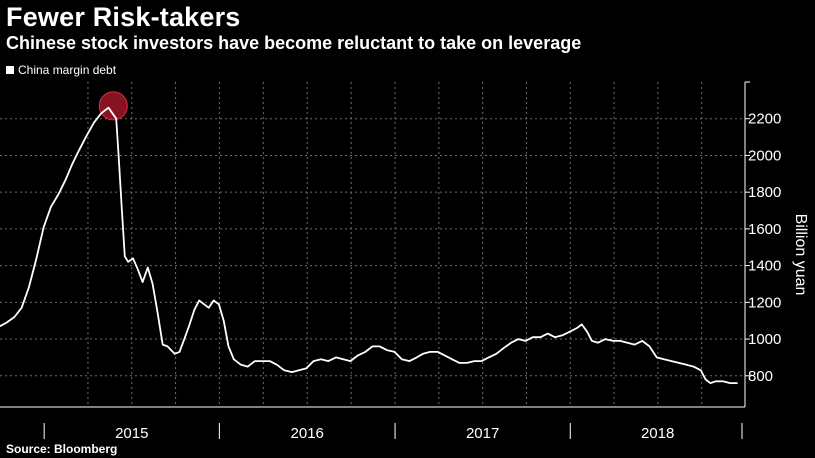  Describe the element at coordinates (482, 433) in the screenshot. I see `x-tick-label: 2017` at that location.